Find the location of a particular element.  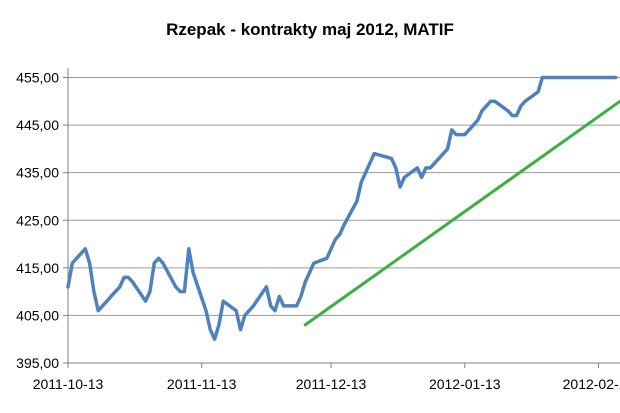

x-tick-label: 2012-02-13 is located at coordinates (591, 384).